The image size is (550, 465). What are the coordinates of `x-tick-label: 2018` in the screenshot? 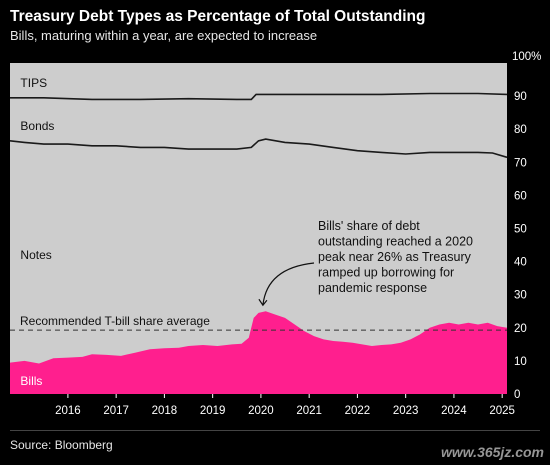 It's located at (165, 411).